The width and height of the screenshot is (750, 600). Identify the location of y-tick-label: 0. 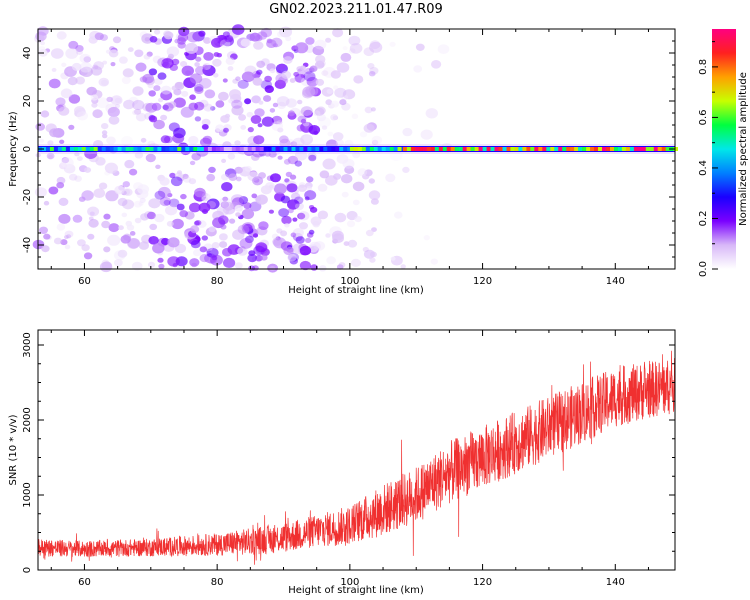
(27, 570).